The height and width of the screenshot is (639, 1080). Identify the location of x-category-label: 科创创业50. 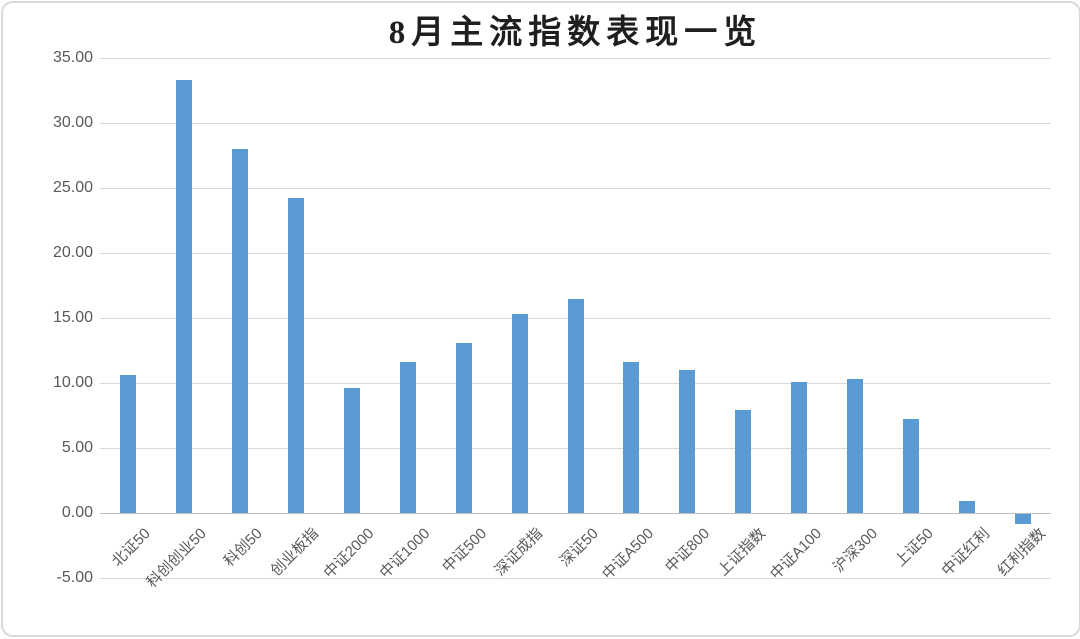
(176, 558).